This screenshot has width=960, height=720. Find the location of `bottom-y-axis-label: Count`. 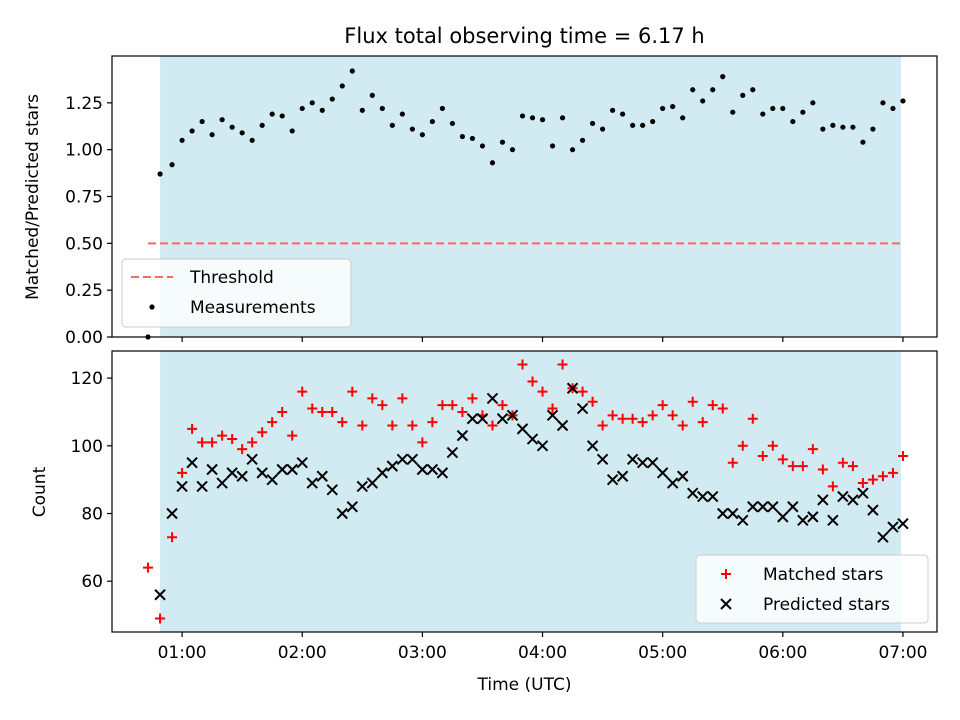

bottom-y-axis-label: Count is located at coordinates (40, 491).